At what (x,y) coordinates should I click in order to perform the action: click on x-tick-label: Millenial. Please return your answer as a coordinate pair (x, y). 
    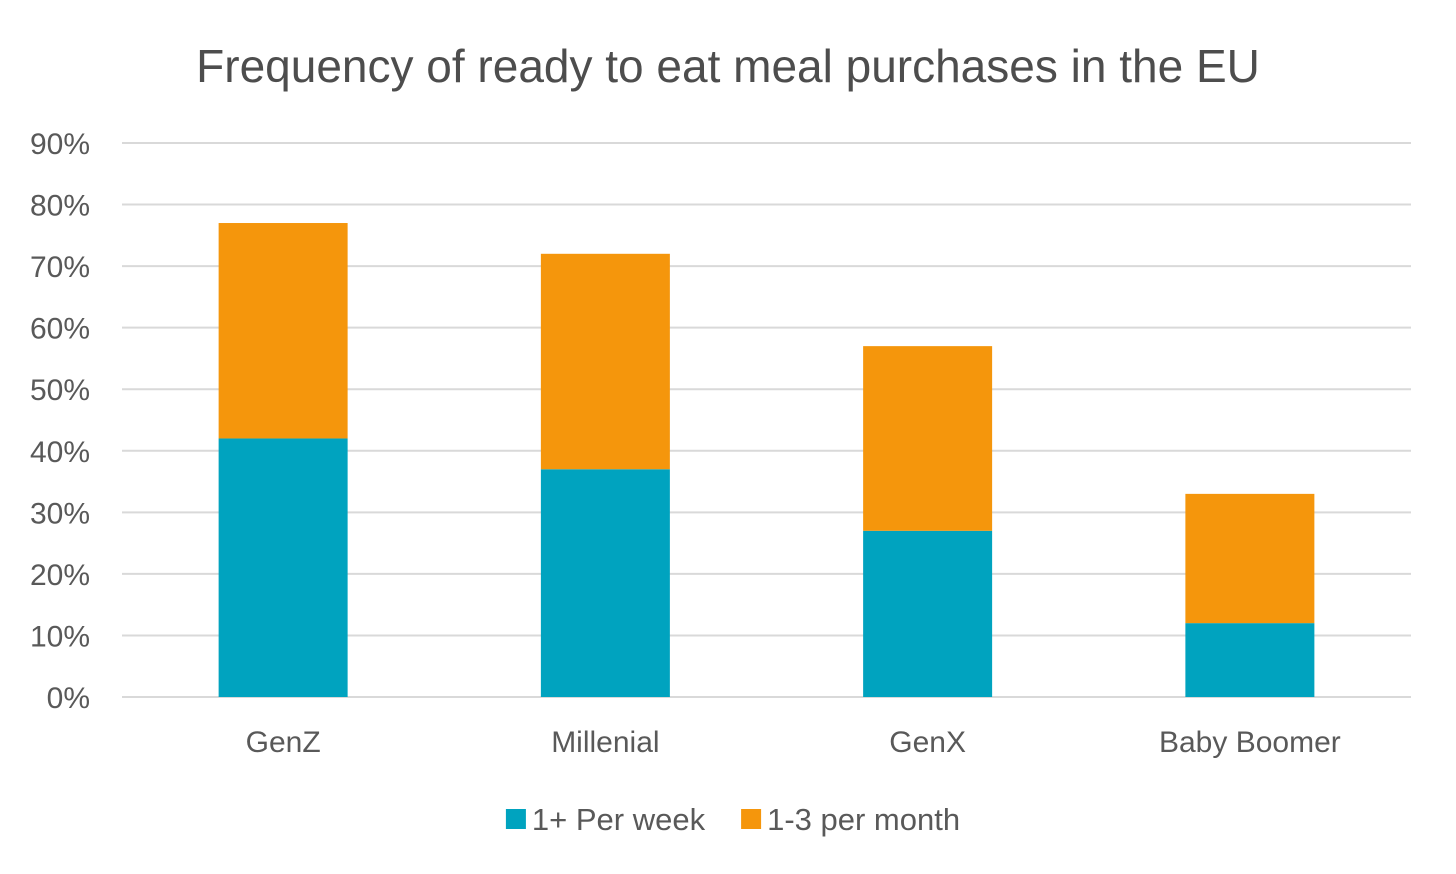
    Looking at the image, I should click on (605, 742).